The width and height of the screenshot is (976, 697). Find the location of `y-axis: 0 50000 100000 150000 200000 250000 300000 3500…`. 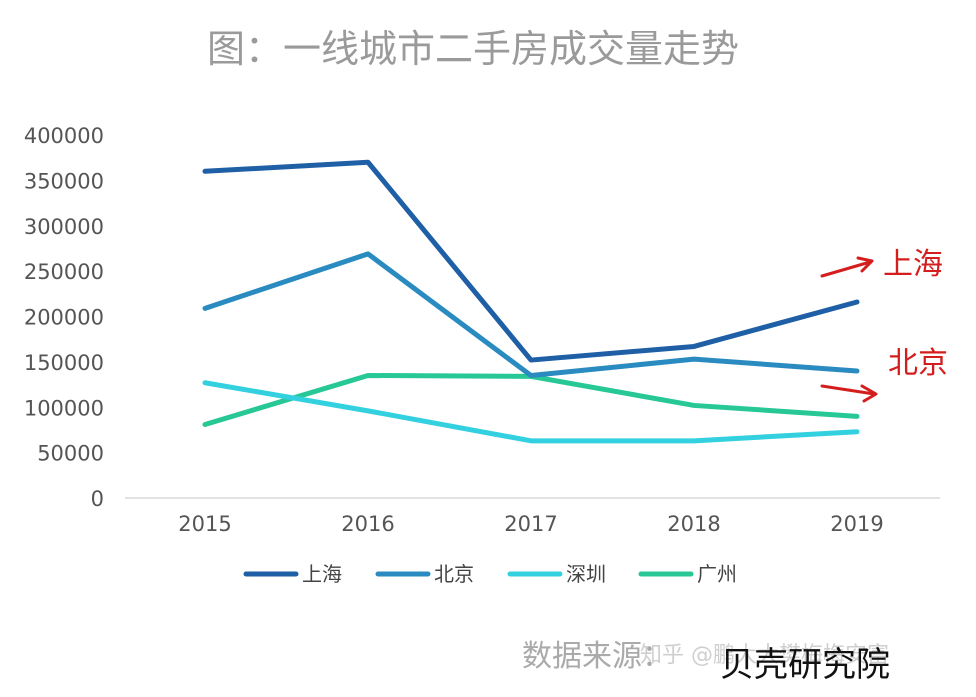

y-axis: 0 50000 100000 150000 200000 250000 300000 3500… is located at coordinates (64, 317).